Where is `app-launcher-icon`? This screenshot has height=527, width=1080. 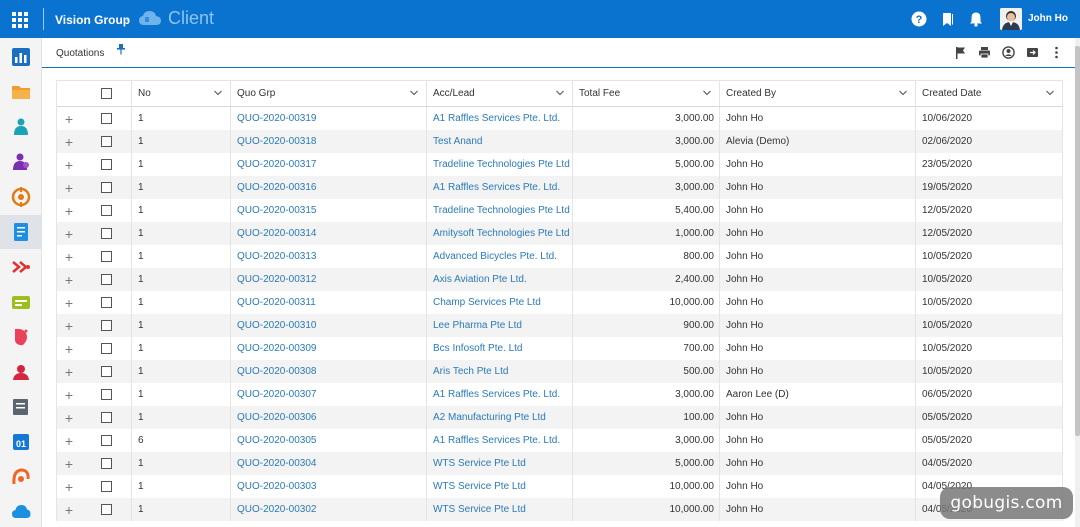 app-launcher-icon is located at coordinates (20, 20).